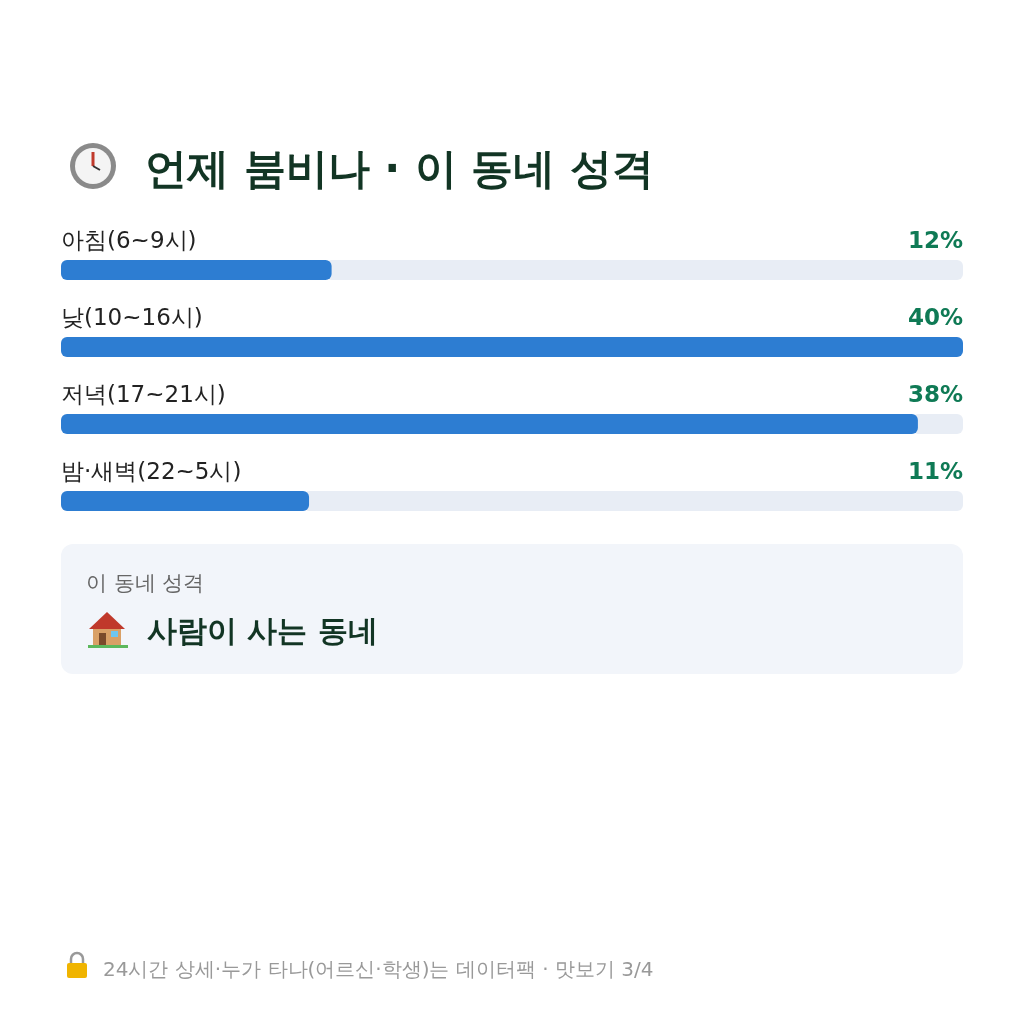 The height and width of the screenshot is (1024, 1024). I want to click on data-label: 38%, so click(935, 394).